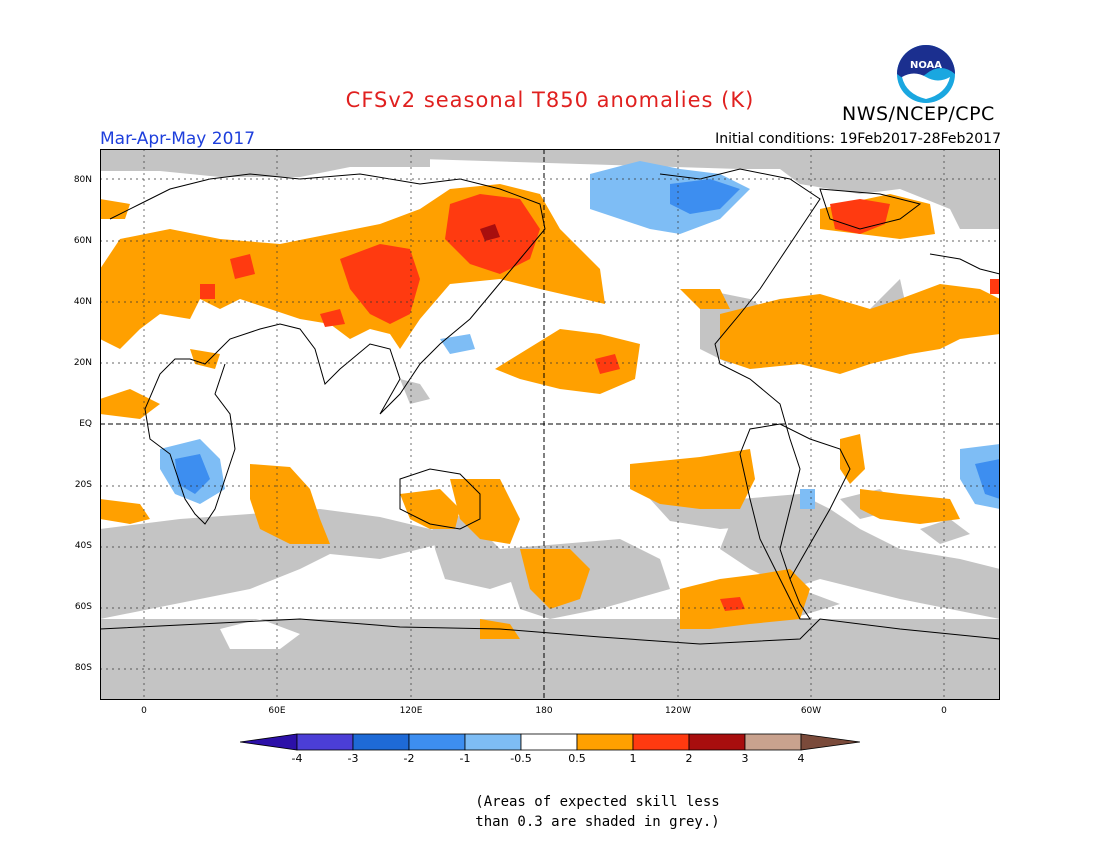 This screenshot has width=1100, height=850. I want to click on lat-label-20n: 20N, so click(82, 363).